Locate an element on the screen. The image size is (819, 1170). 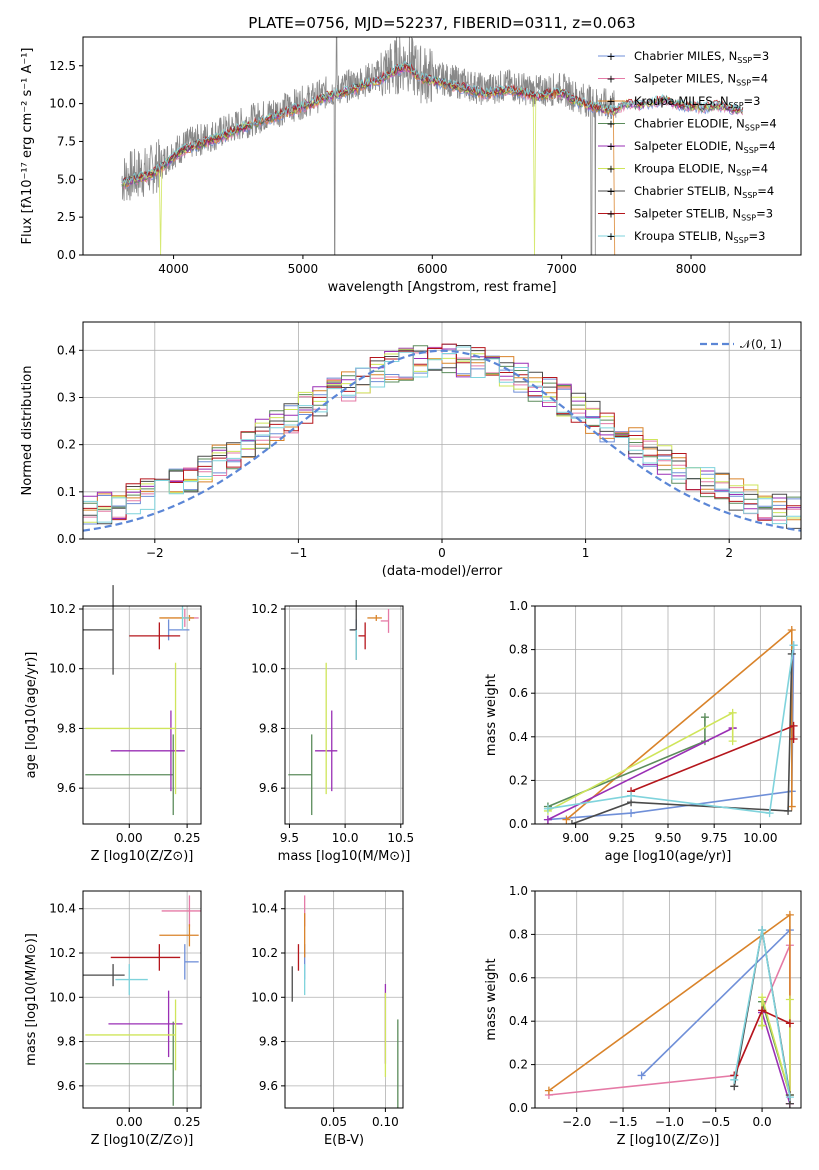
x-tick-label: 9.50 is located at coordinates (668, 838).